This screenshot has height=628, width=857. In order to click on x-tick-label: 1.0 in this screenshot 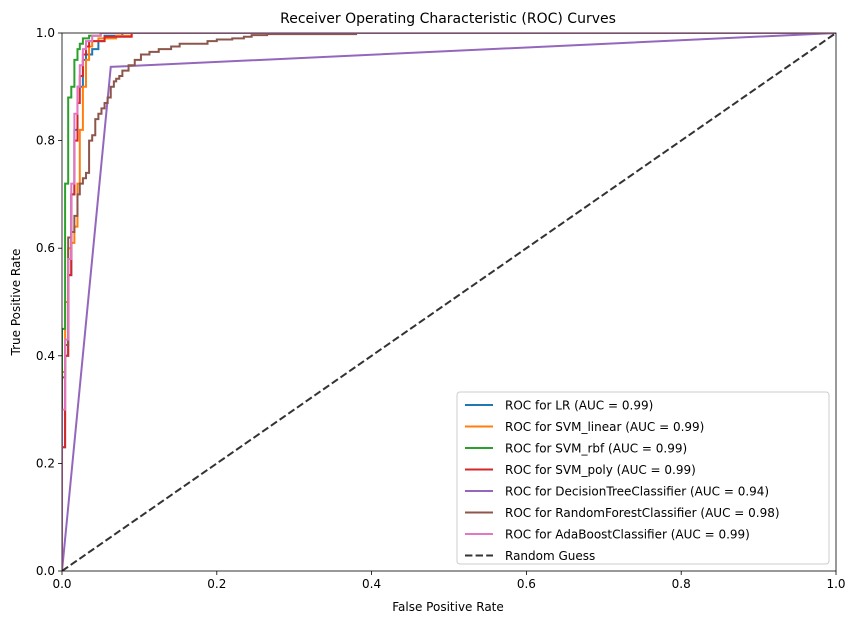, I will do `click(835, 584)`.